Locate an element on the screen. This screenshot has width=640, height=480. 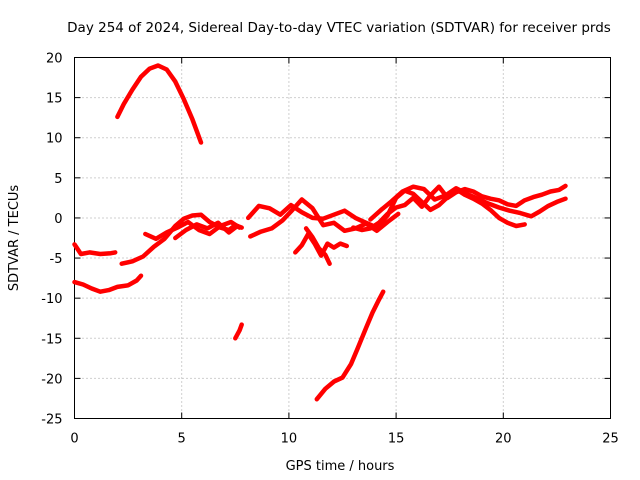
x-tick-label: 25 is located at coordinates (610, 439).